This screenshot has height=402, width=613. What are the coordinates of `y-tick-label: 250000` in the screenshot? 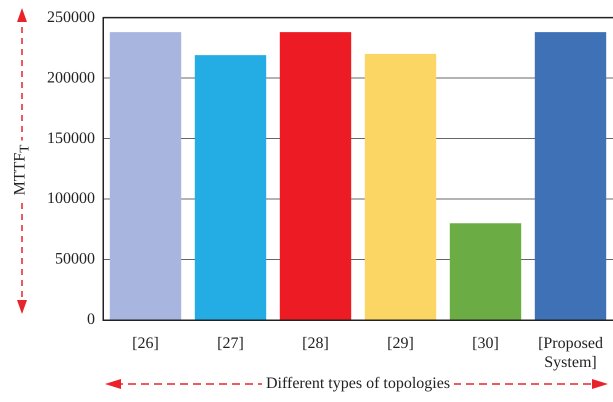 It's located at (71, 17).